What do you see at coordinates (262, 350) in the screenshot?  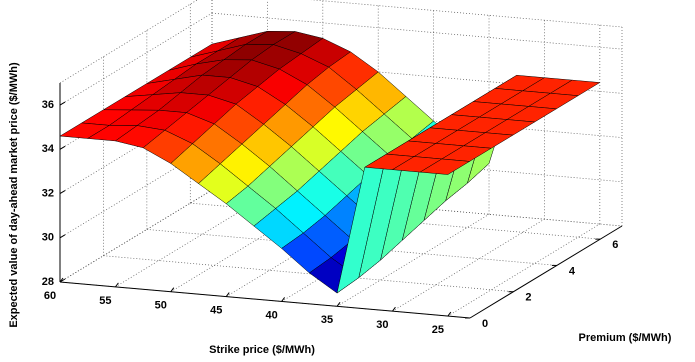 I see `x-axis-label: Strike price ($/MWh)` at bounding box center [262, 350].